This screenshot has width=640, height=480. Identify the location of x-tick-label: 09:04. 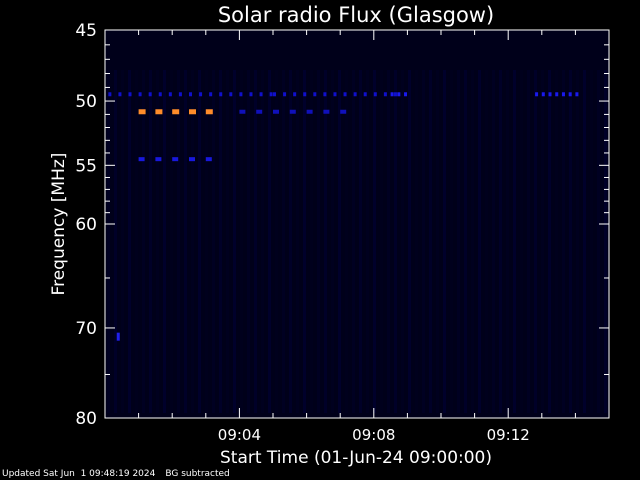
(239, 435).